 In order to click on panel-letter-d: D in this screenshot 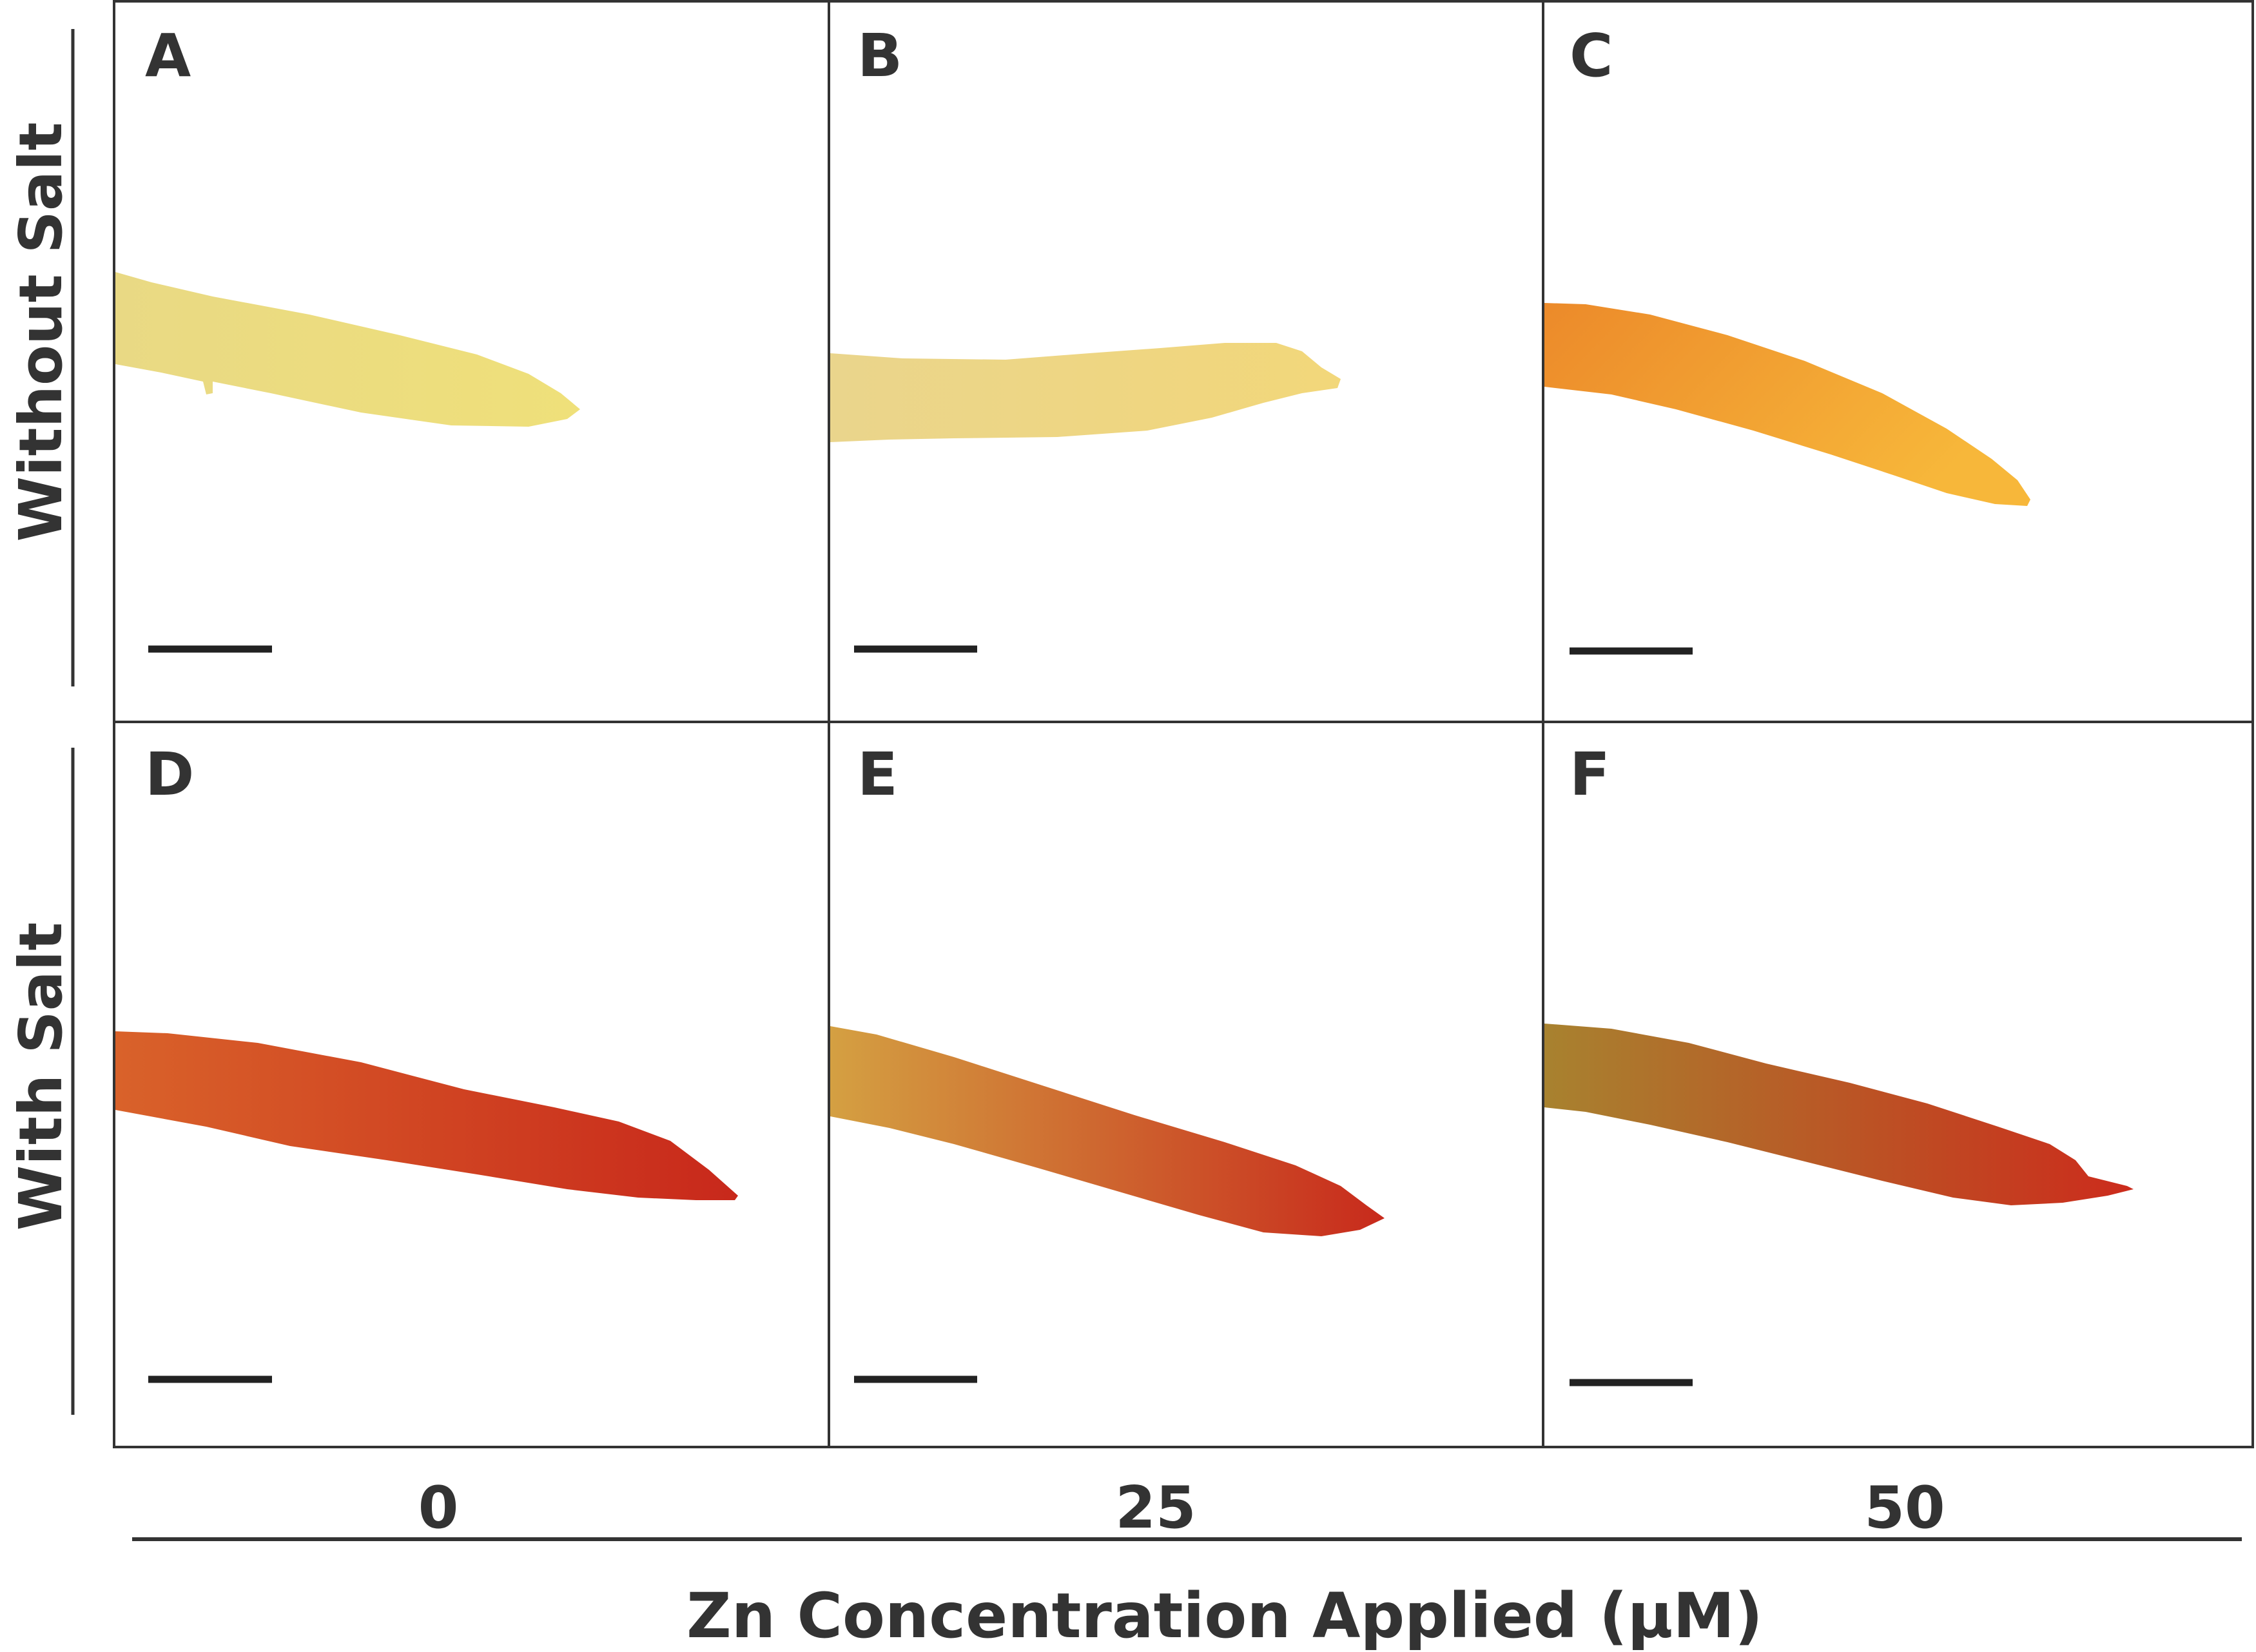, I will do `click(169, 774)`.